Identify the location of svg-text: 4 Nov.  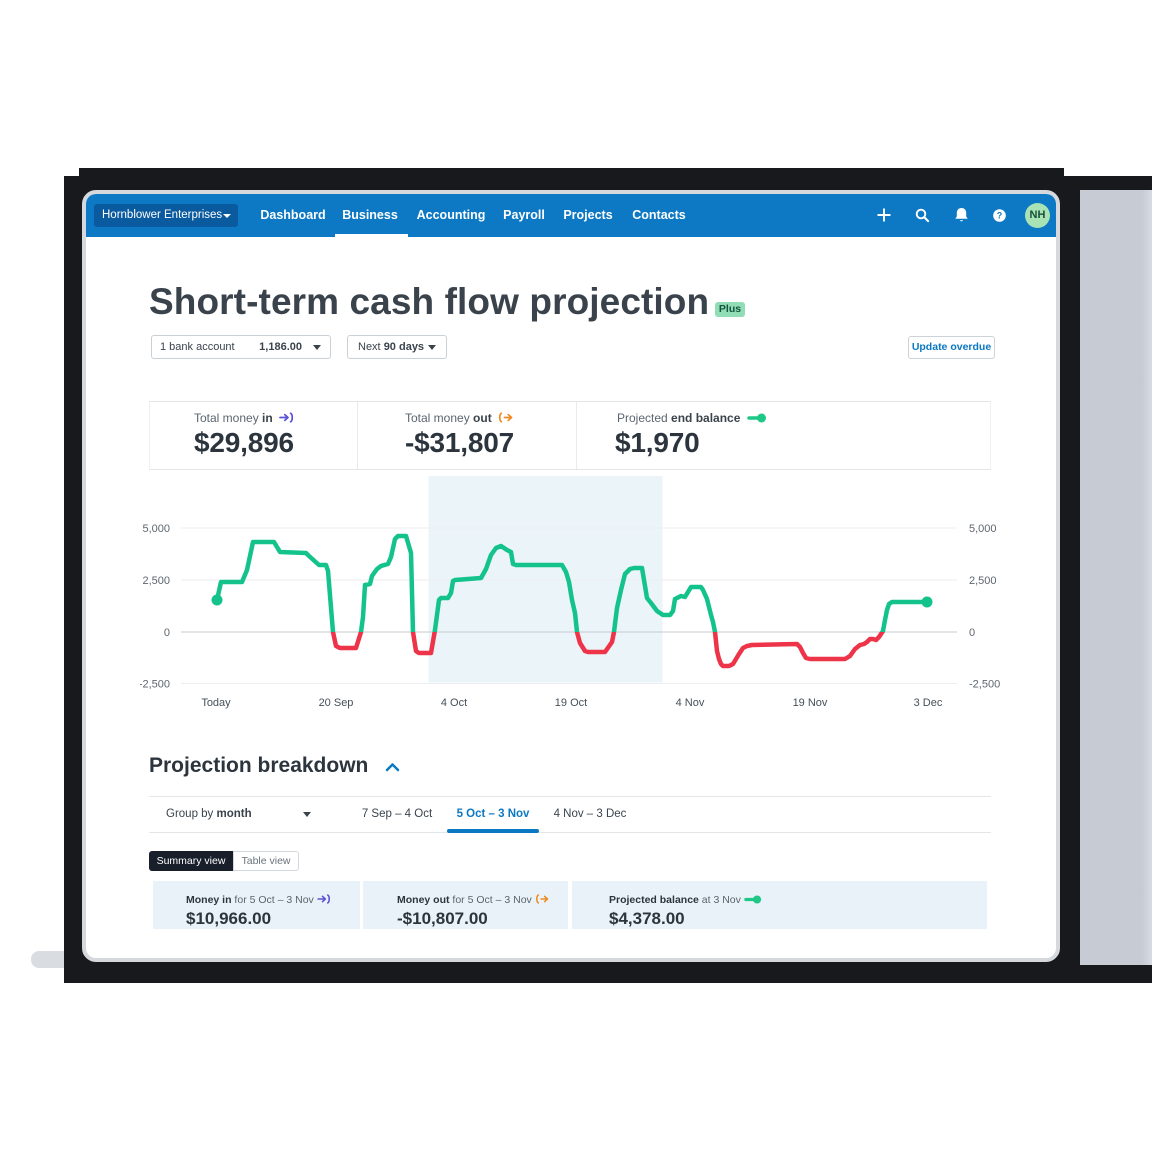
(690, 703).